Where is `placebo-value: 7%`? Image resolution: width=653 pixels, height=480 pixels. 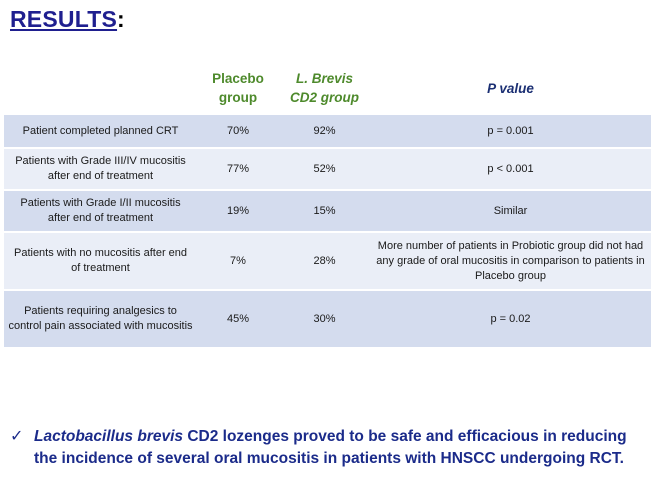 placebo-value: 7% is located at coordinates (238, 260).